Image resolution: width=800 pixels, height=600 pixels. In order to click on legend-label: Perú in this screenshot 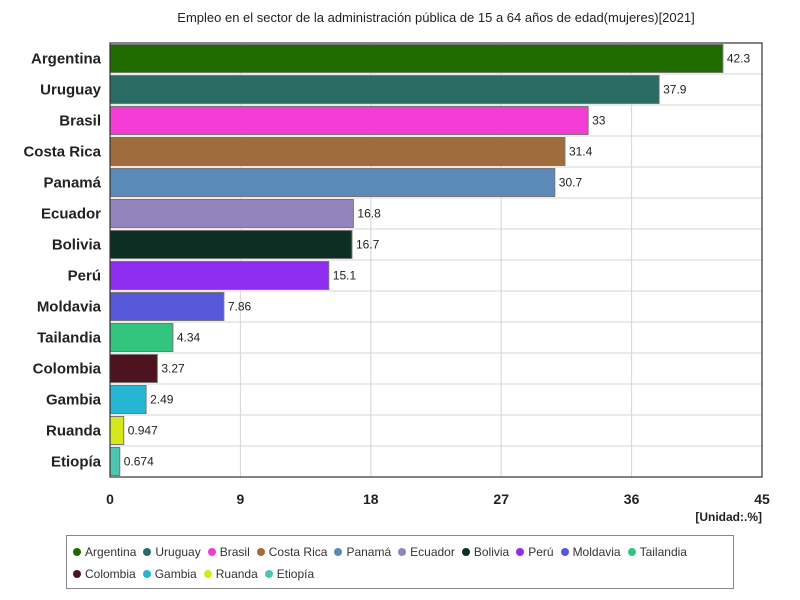, I will do `click(541, 552)`.